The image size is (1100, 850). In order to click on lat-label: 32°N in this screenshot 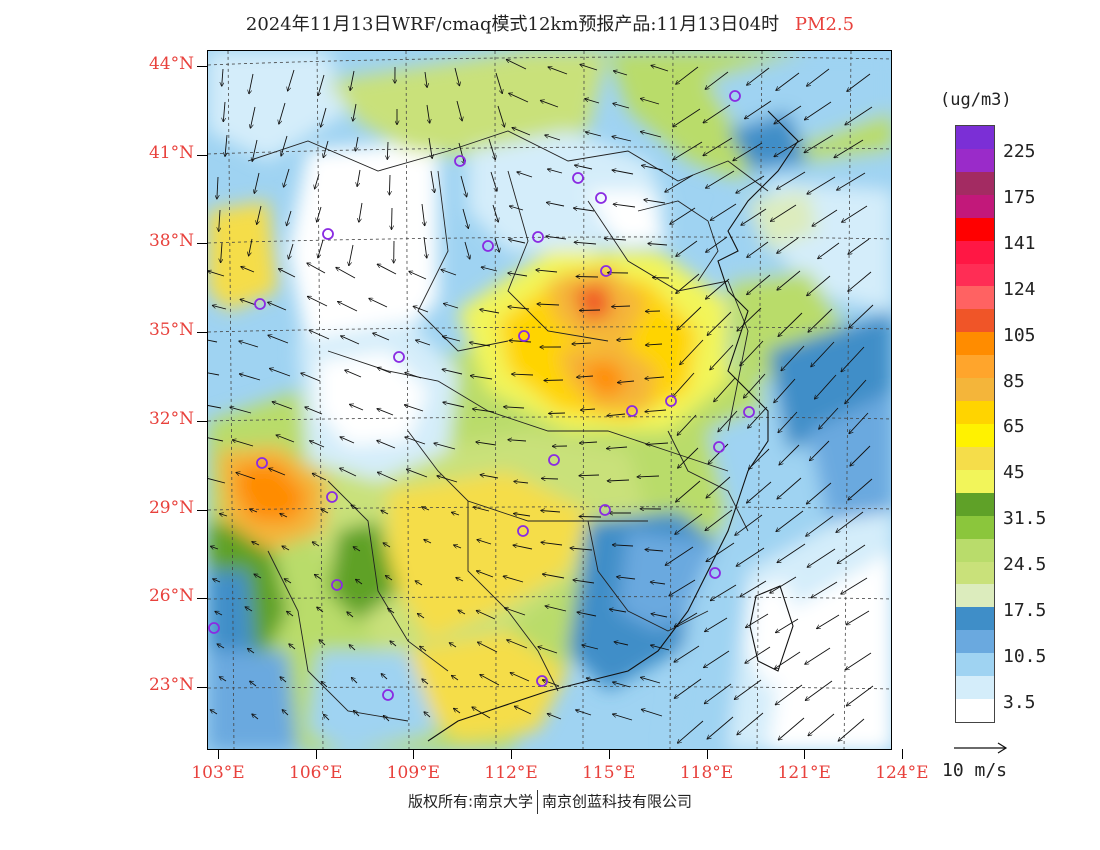, I will do `click(171, 418)`.